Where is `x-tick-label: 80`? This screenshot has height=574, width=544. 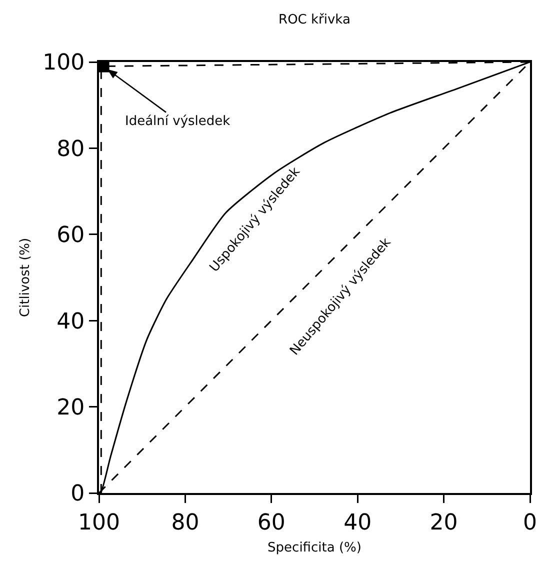
x-tick-label: 80 is located at coordinates (185, 523).